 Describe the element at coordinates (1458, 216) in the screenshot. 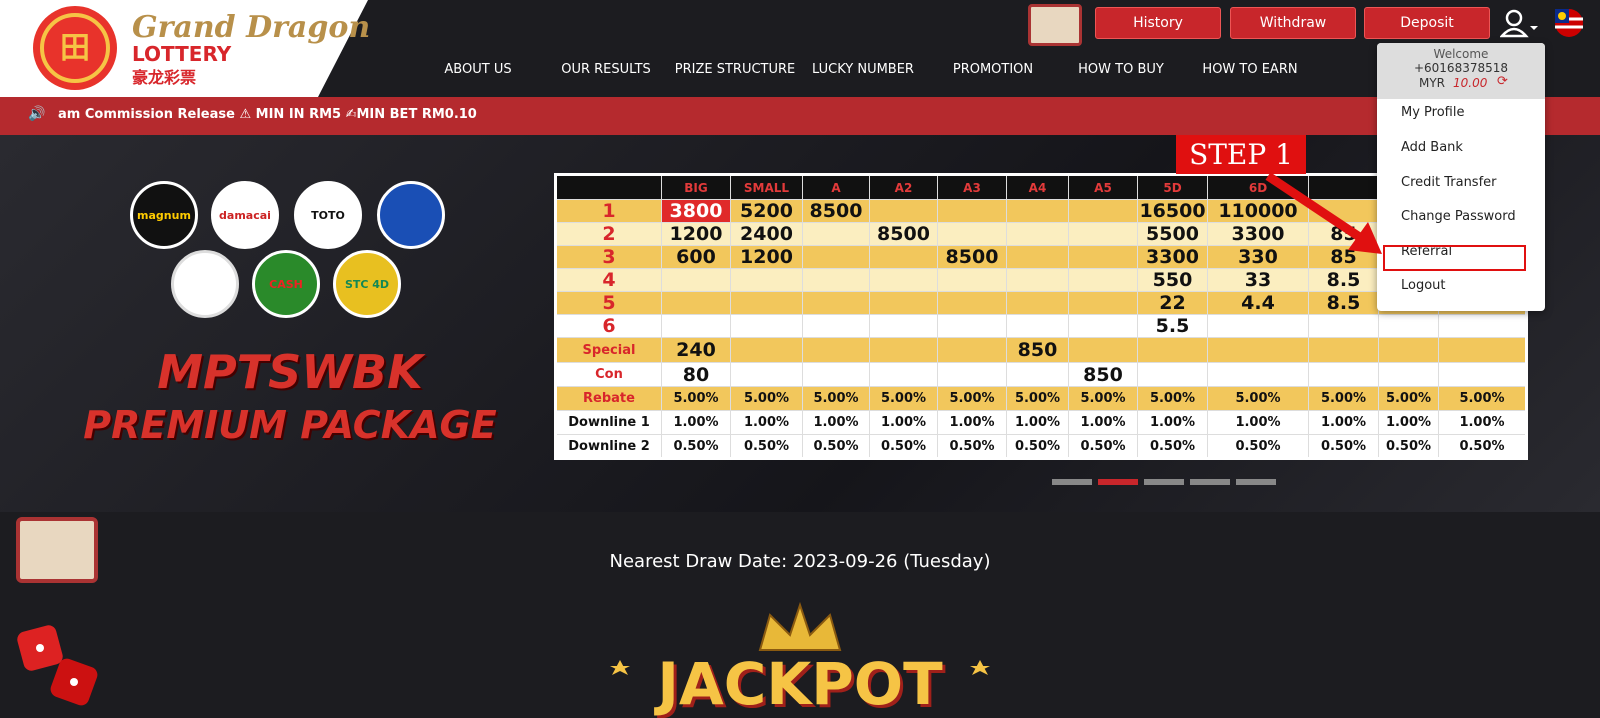

I see `menu-item: Change Password` at that location.